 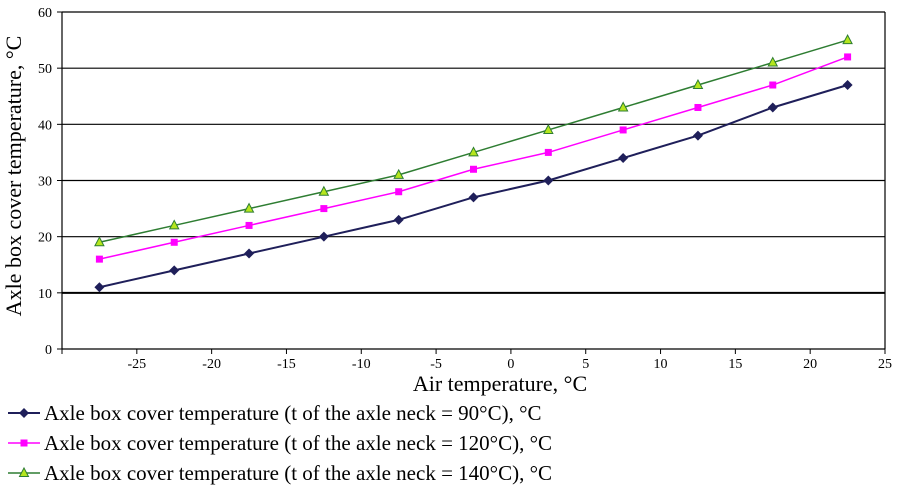 What do you see at coordinates (45, 125) in the screenshot?
I see `y-tick-label: 40` at bounding box center [45, 125].